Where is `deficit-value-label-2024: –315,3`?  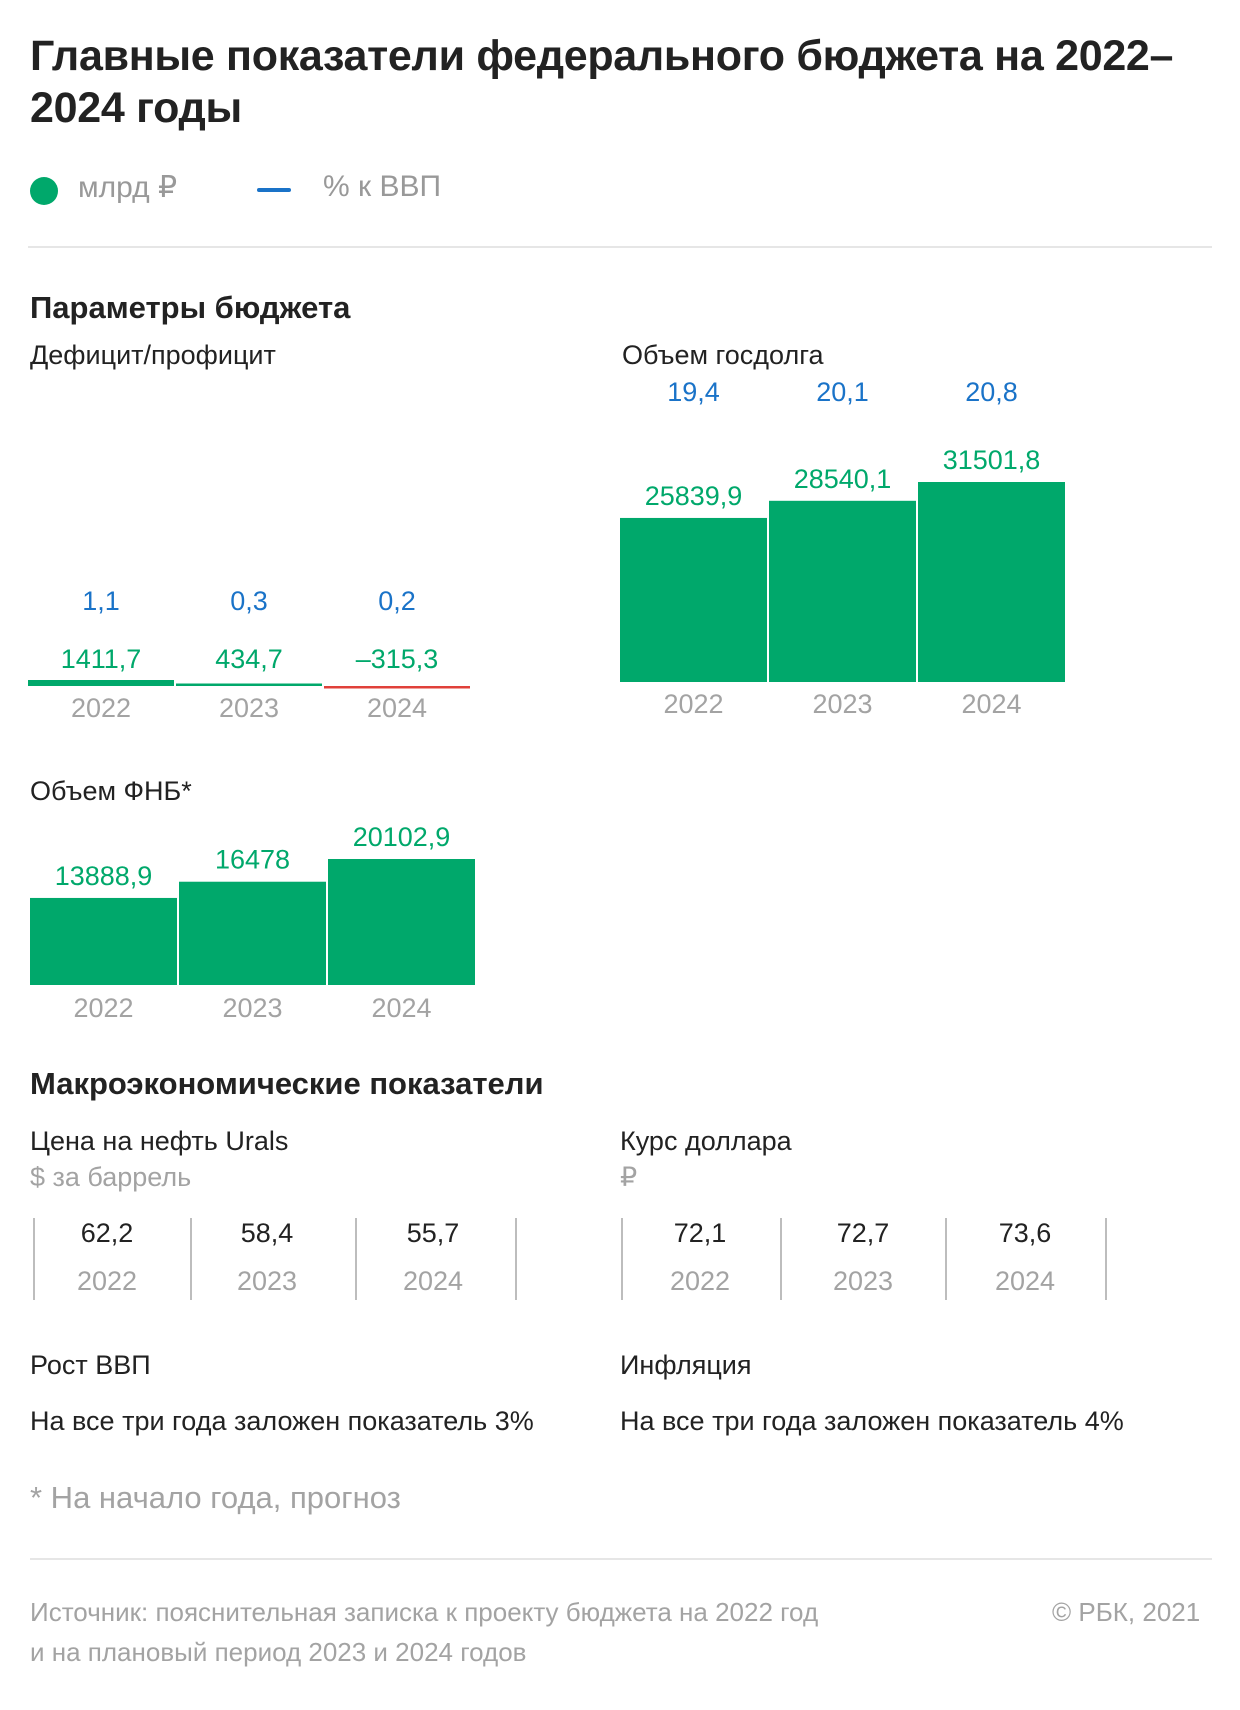 deficit-value-label-2024: –315,3 is located at coordinates (397, 659).